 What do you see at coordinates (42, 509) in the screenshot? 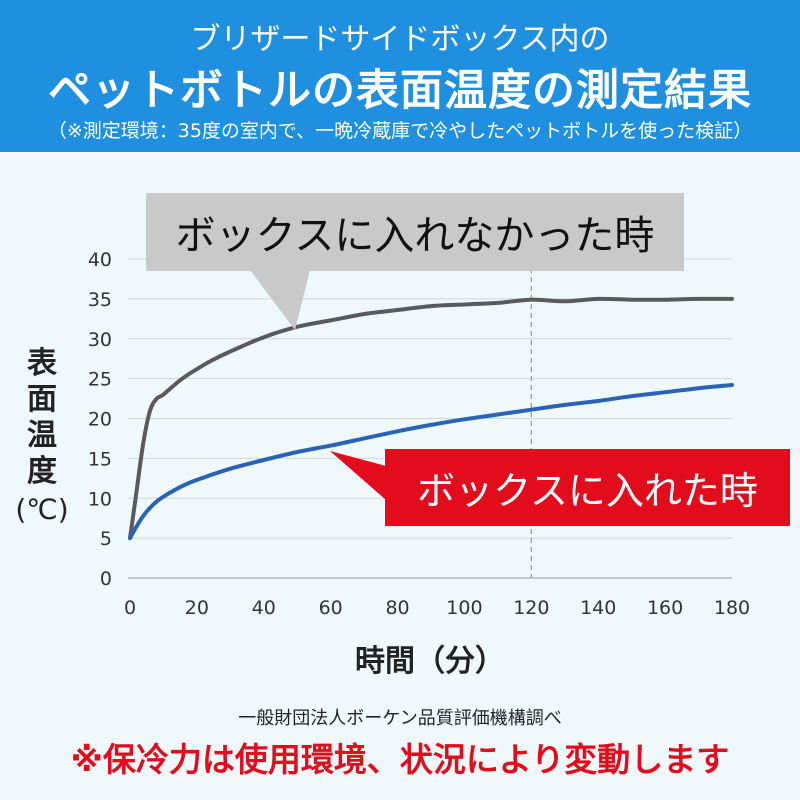
I see `y-axis-unit: (℃)` at bounding box center [42, 509].